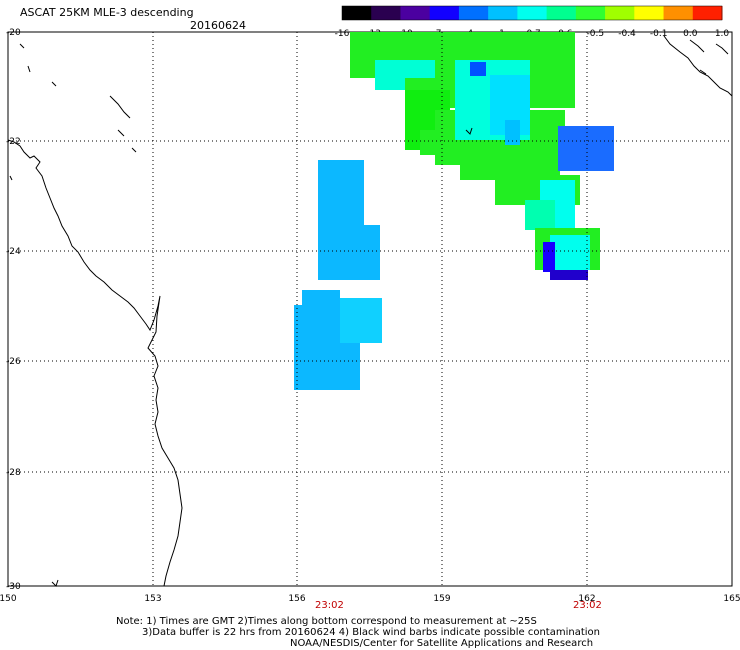  I want to click on time-label-east: 23:02, so click(587, 605).